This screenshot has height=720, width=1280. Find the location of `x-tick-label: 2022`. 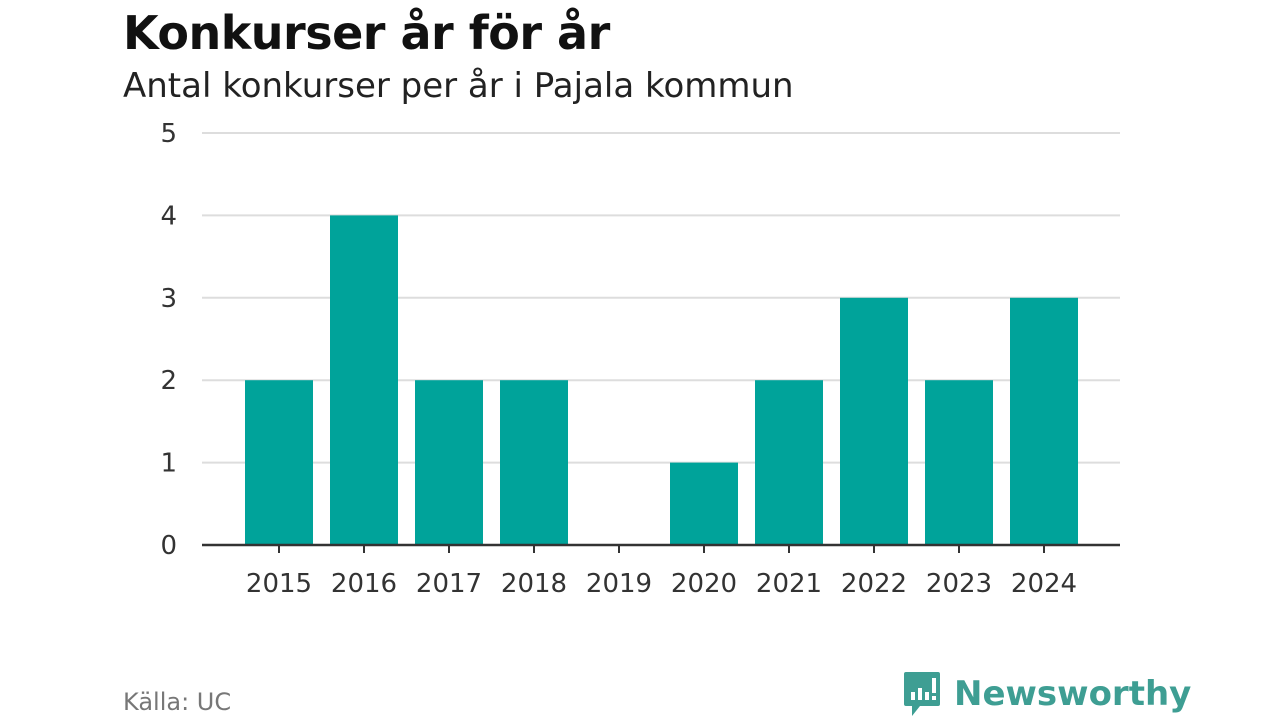

x-tick-label: 2022 is located at coordinates (874, 584).